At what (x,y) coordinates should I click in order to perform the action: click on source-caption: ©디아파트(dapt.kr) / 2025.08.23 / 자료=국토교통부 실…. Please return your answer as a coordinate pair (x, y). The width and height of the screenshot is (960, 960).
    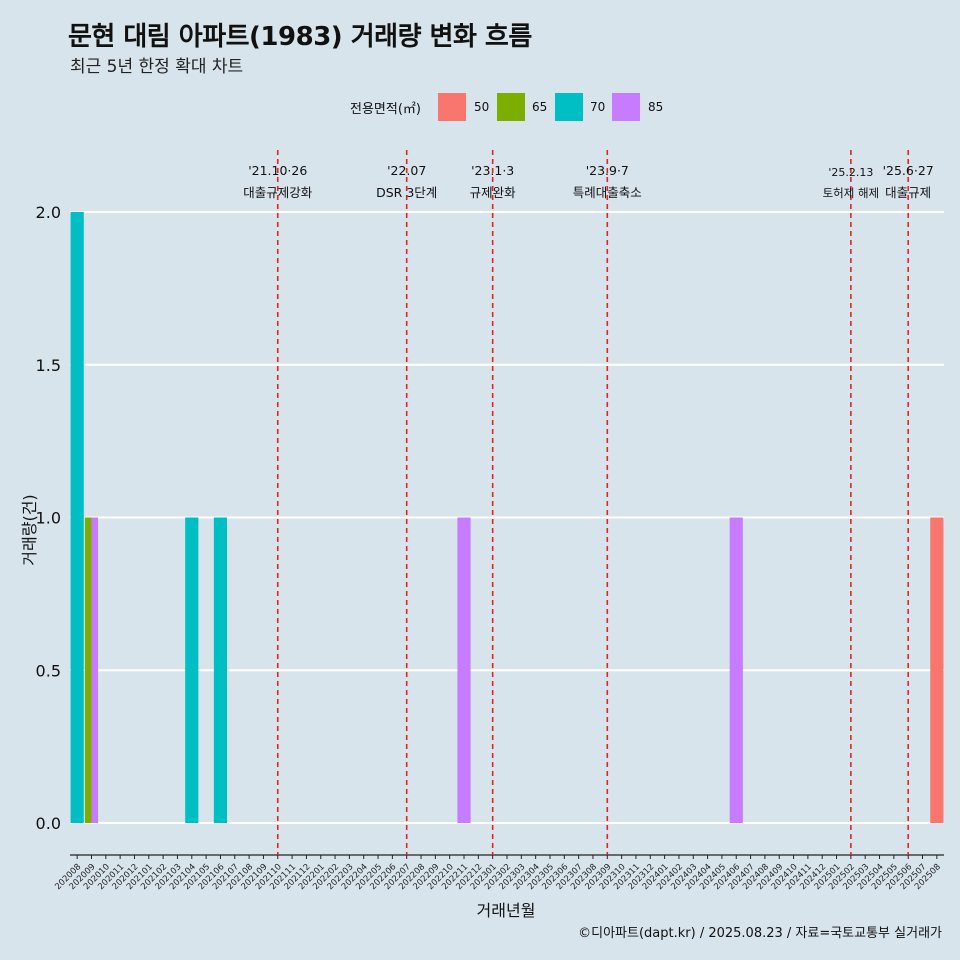
    Looking at the image, I should click on (760, 933).